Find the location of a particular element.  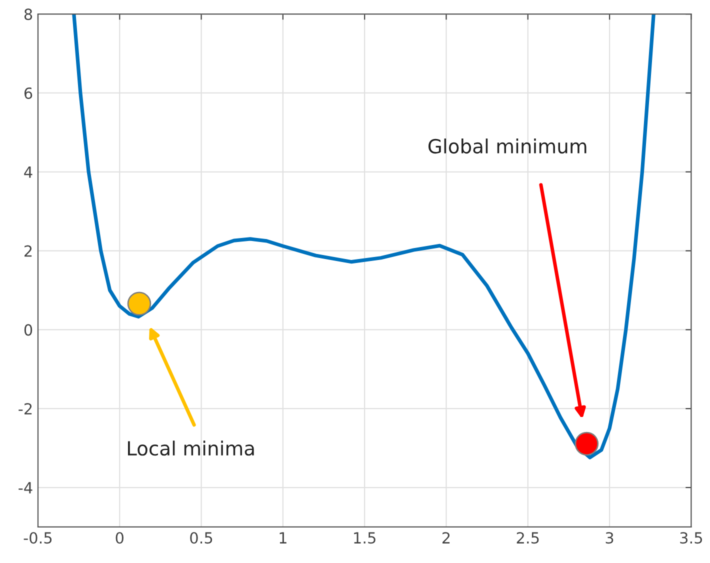

x-tick-label: 0 is located at coordinates (120, 538).